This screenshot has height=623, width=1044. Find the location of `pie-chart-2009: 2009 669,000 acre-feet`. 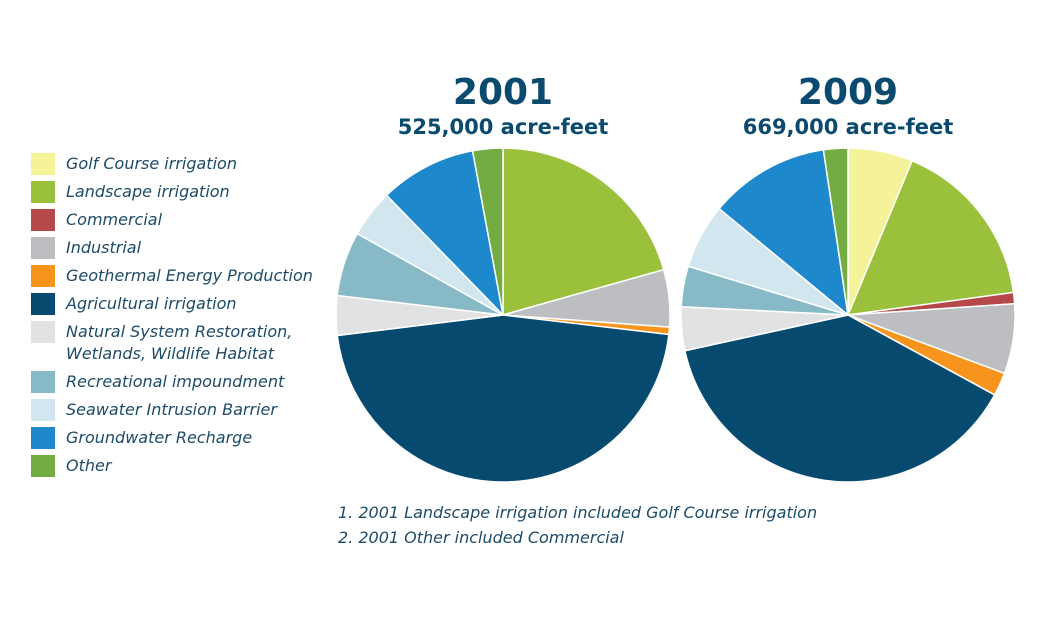

pie-chart-2009: 2009 669,000 acre-feet is located at coordinates (848, 106).